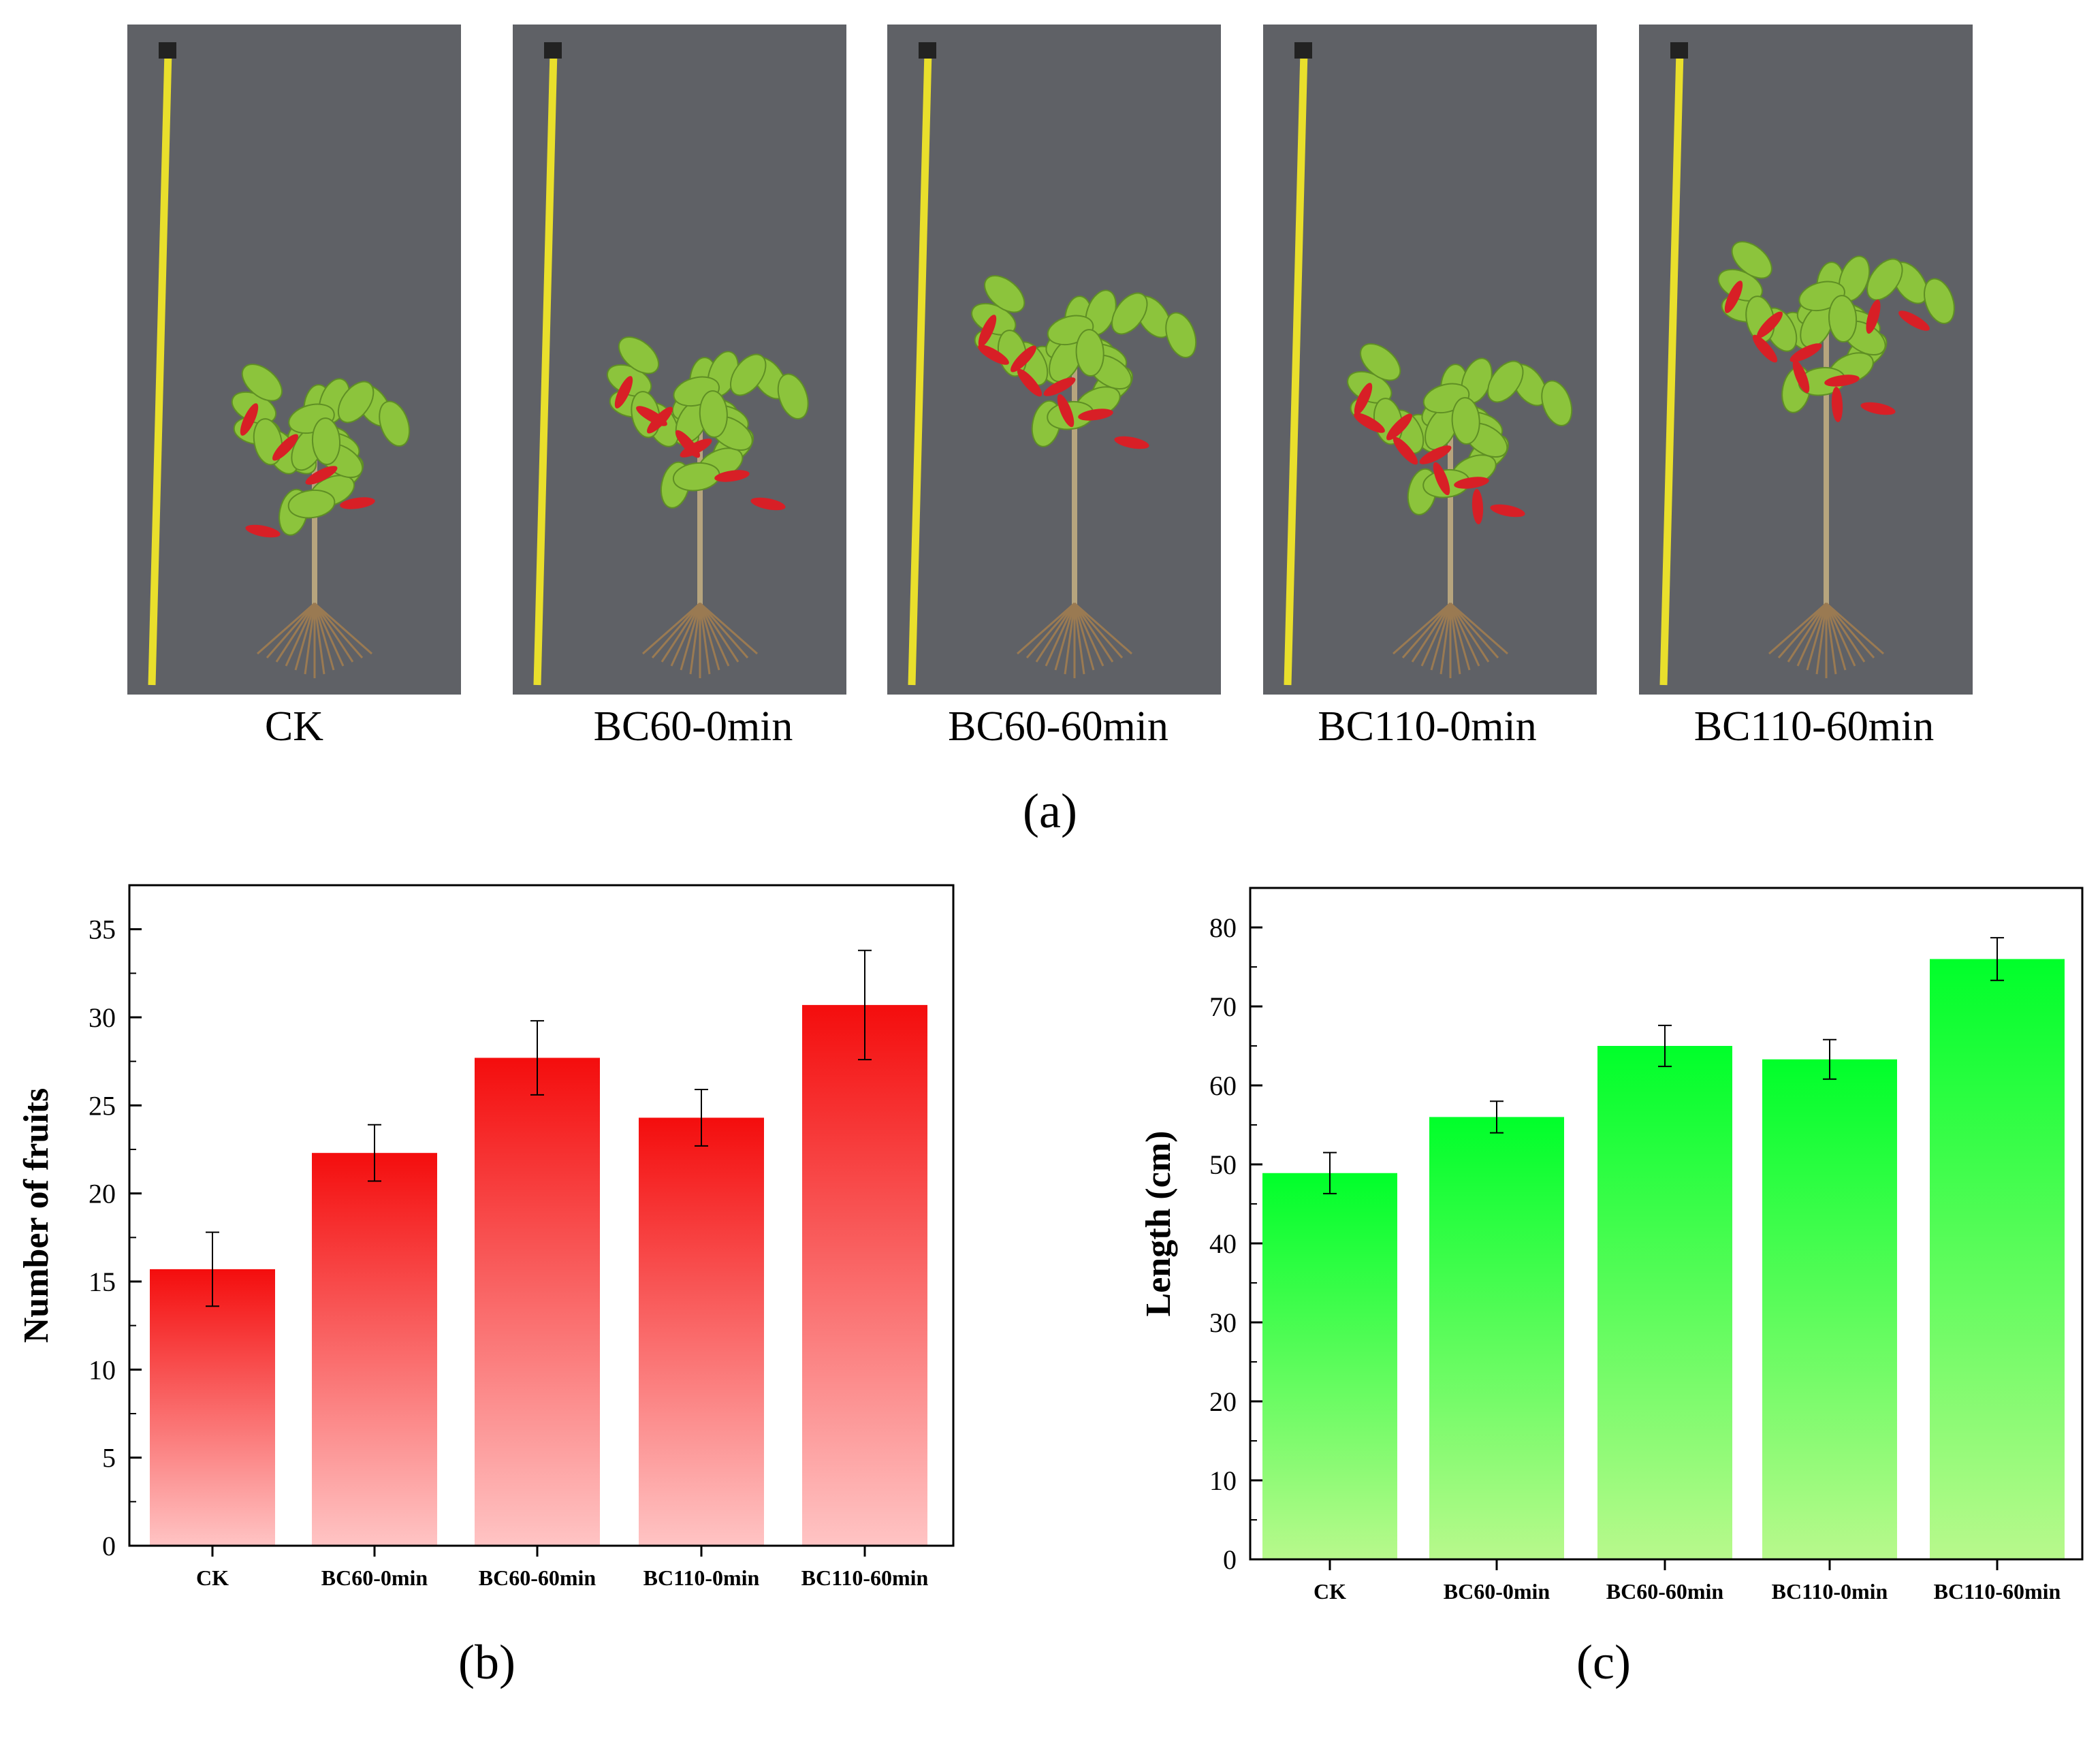 This screenshot has width=2100, height=1750. I want to click on y-tick-label: 70, so click(1223, 1006).